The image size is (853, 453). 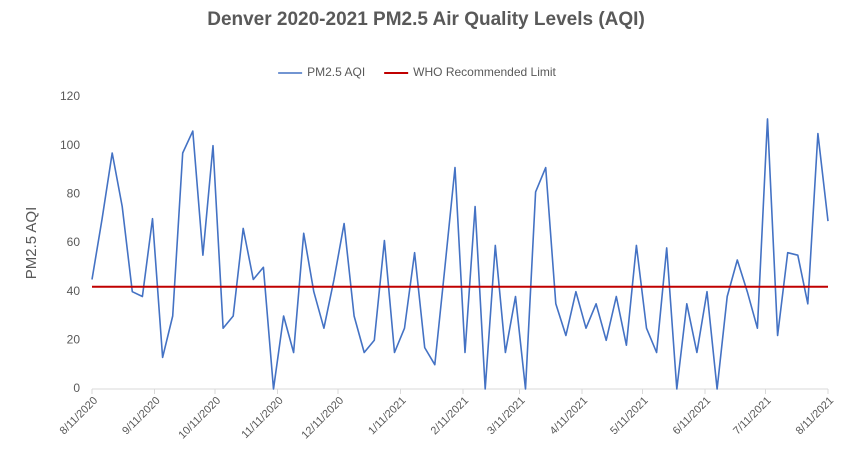 I want to click on x-tick-label: 8/11/2020, so click(x=79, y=416).